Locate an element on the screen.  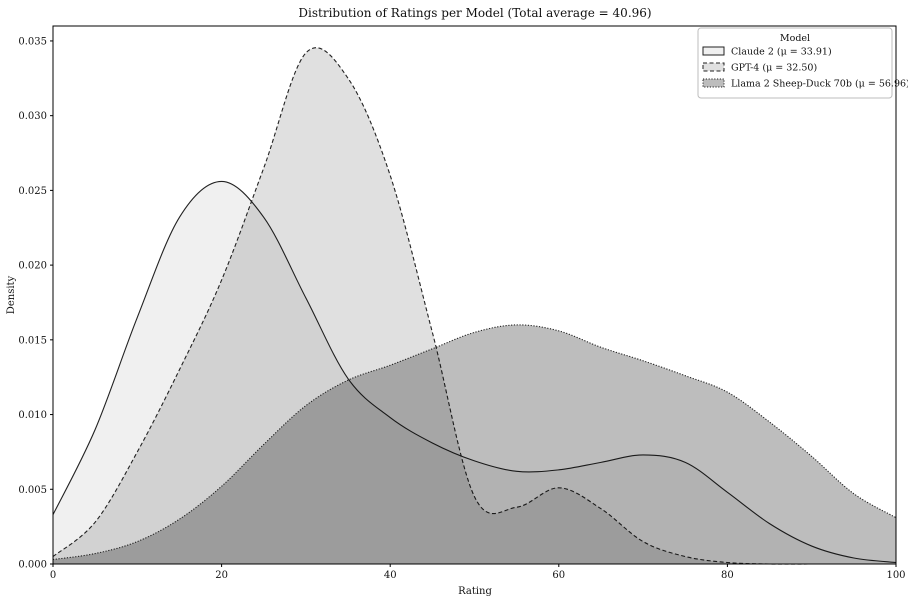
x-tick-label: 20 is located at coordinates (221, 575).